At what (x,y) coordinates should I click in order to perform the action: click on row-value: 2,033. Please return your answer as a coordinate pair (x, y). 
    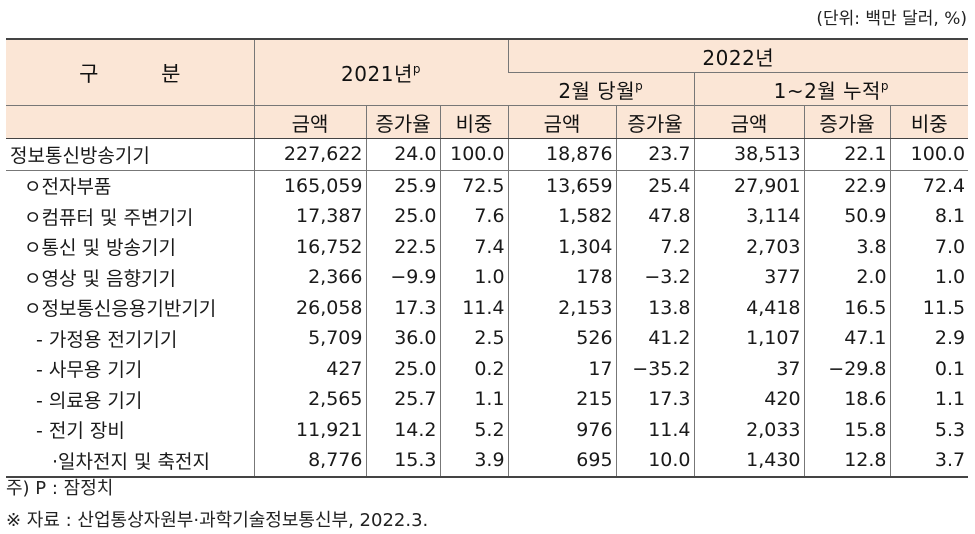
    Looking at the image, I should click on (749, 429).